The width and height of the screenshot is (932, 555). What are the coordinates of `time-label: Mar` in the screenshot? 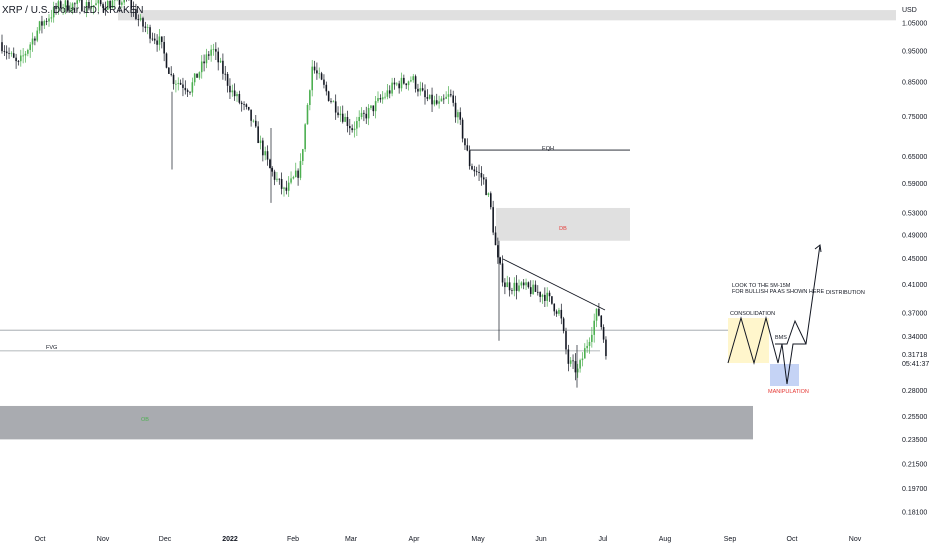 It's located at (351, 539).